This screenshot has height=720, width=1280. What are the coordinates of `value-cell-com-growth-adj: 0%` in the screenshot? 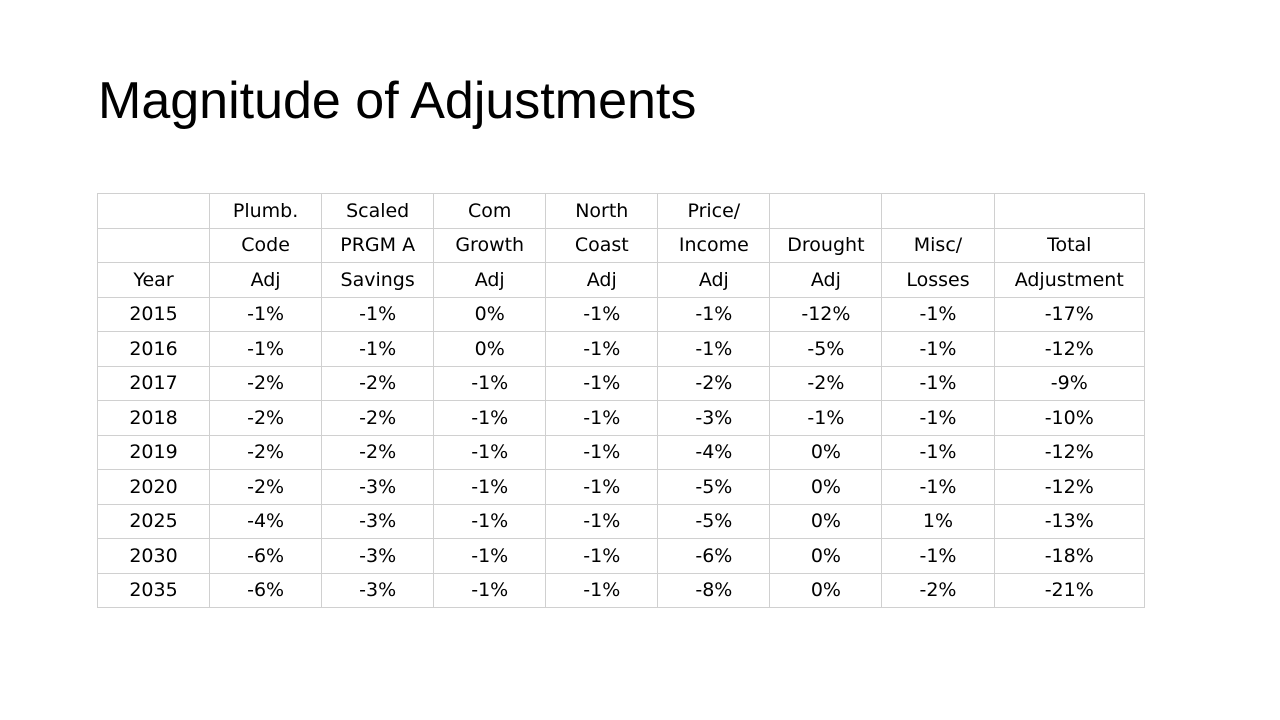 It's located at (490, 314).